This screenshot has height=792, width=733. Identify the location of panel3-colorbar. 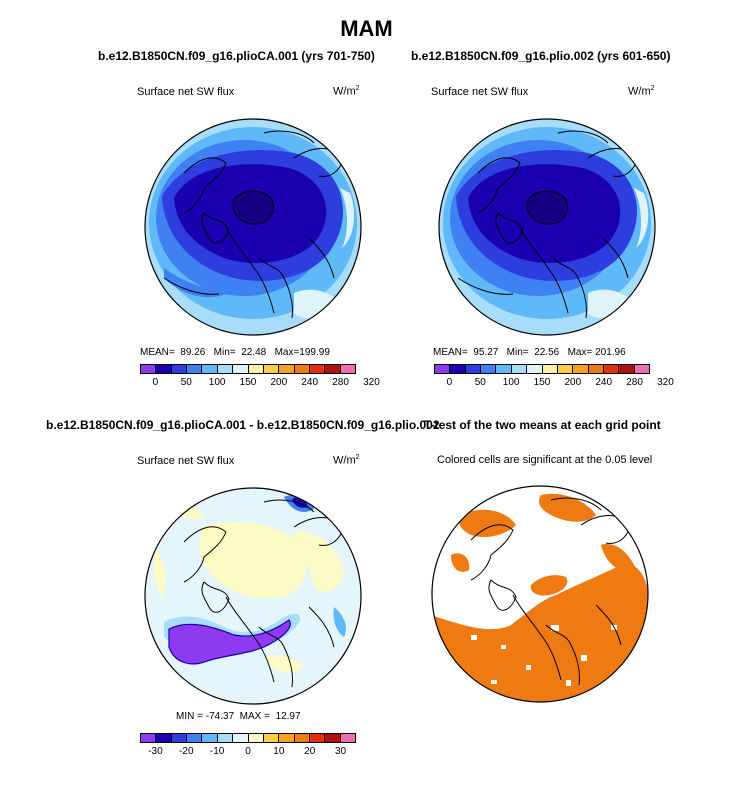
(248, 738).